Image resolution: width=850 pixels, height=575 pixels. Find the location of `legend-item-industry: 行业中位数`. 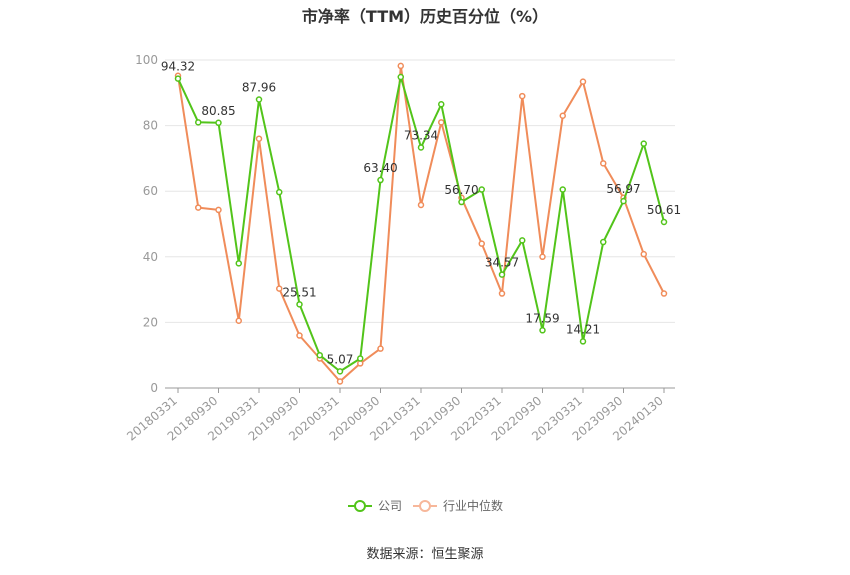

legend-item-industry: 行业中位数 is located at coordinates (458, 505).